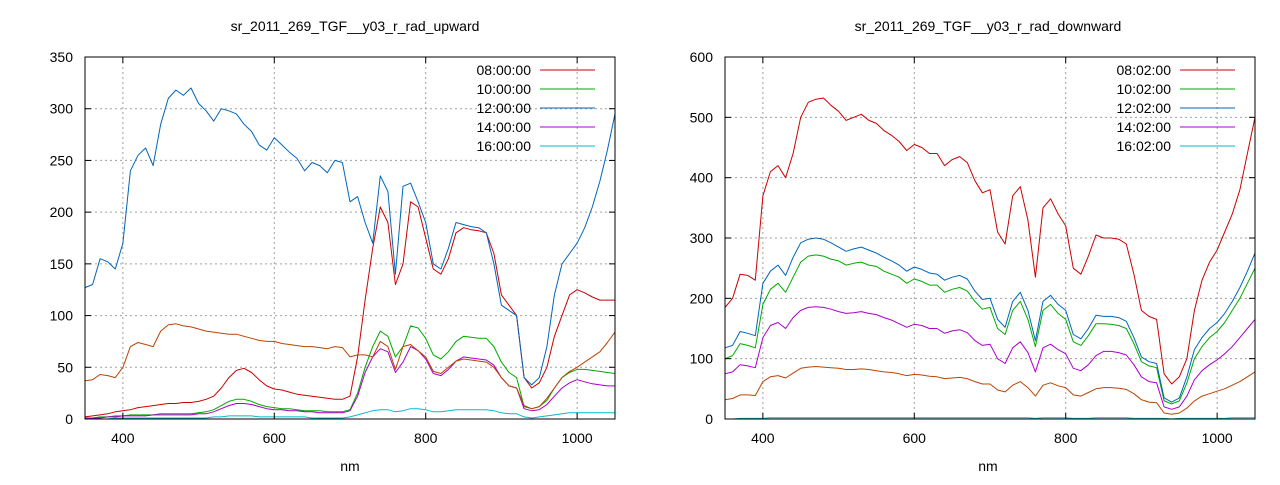 The width and height of the screenshot is (1280, 485). I want to click on x-axis-label-upward: nm, so click(349, 466).